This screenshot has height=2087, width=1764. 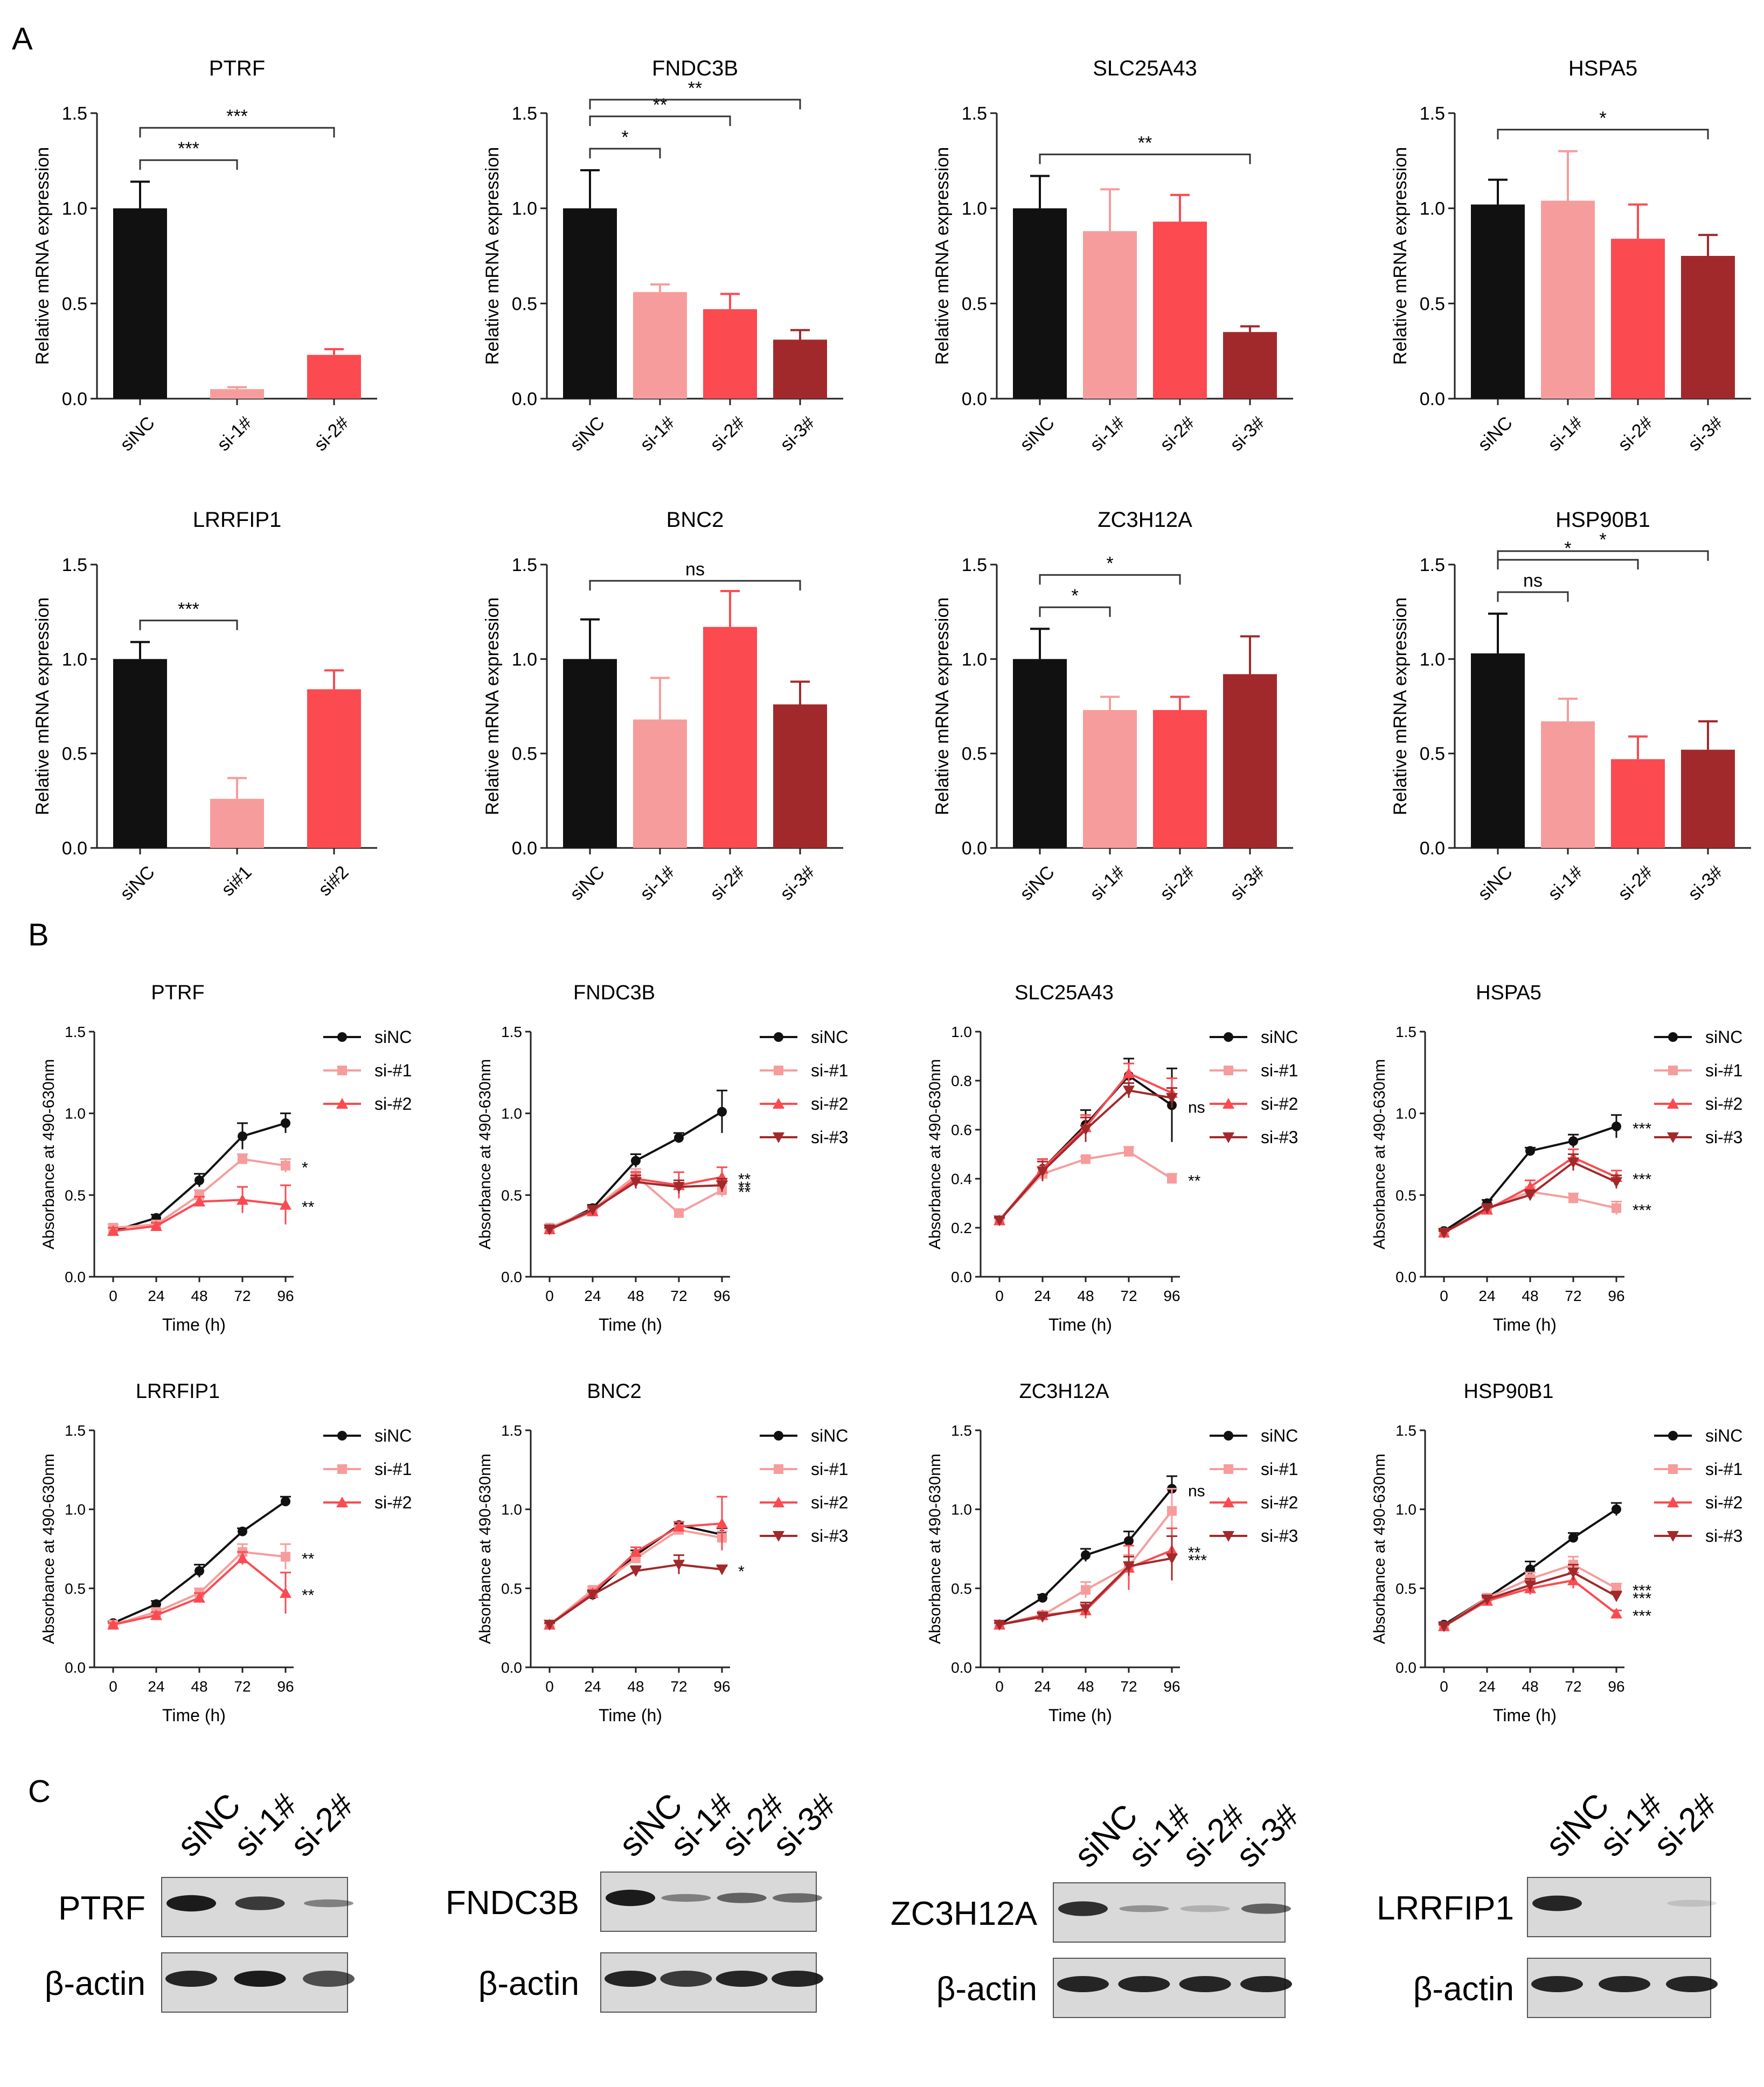 I want to click on lane-label: si-2#, so click(x=1685, y=1825).